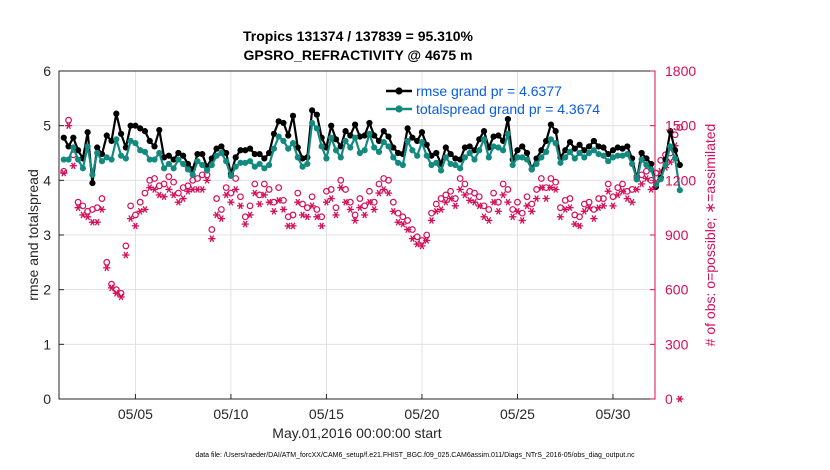 The image size is (830, 470). I want to click on right-tick-label: 1800, so click(680, 71).